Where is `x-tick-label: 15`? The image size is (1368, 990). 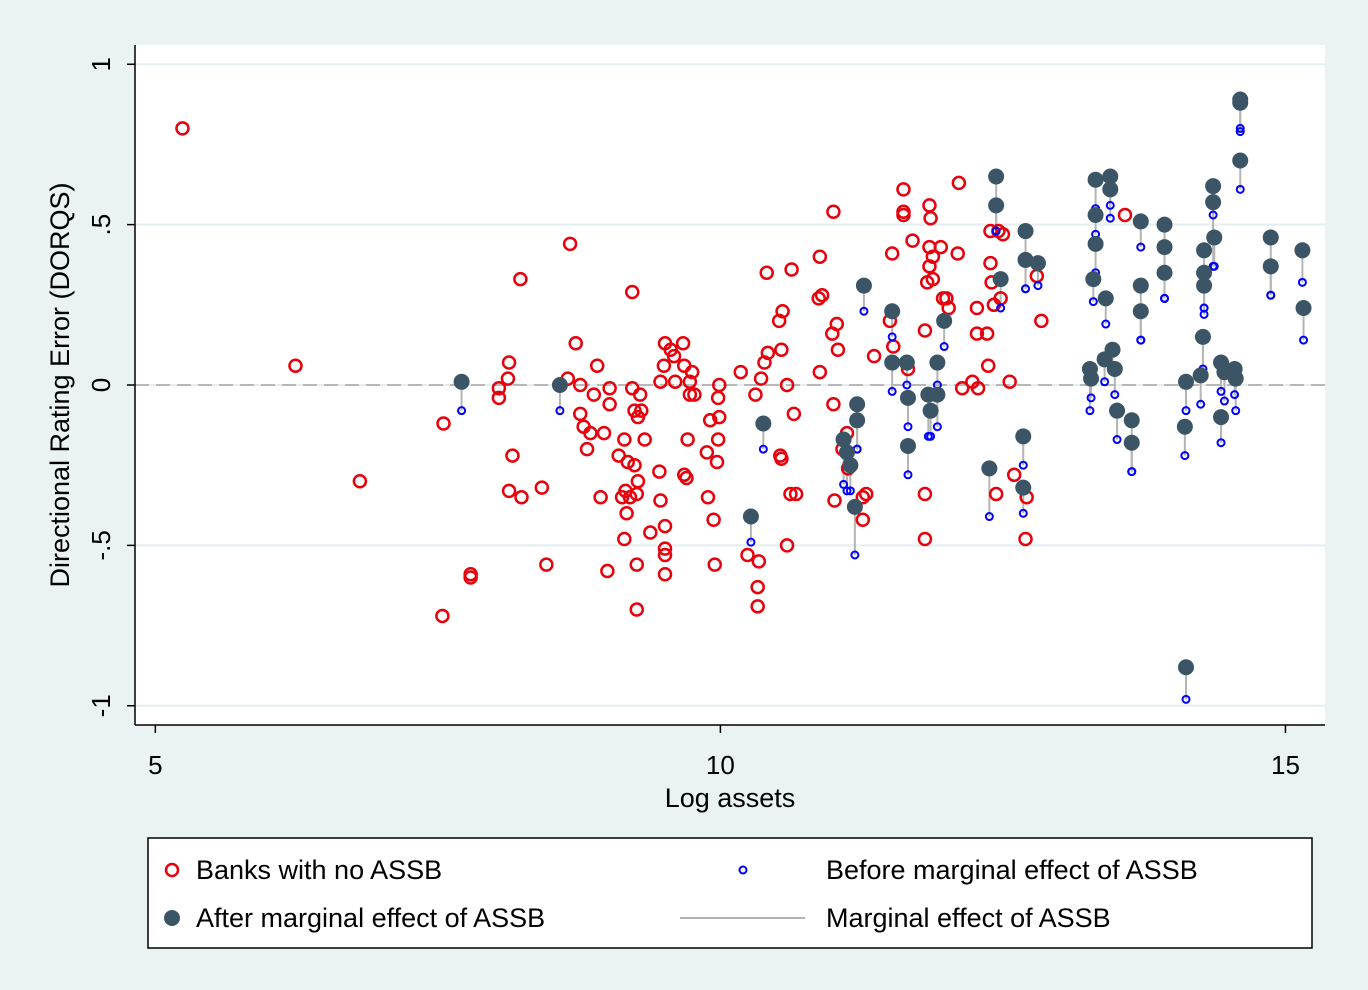 x-tick-label: 15 is located at coordinates (1285, 765).